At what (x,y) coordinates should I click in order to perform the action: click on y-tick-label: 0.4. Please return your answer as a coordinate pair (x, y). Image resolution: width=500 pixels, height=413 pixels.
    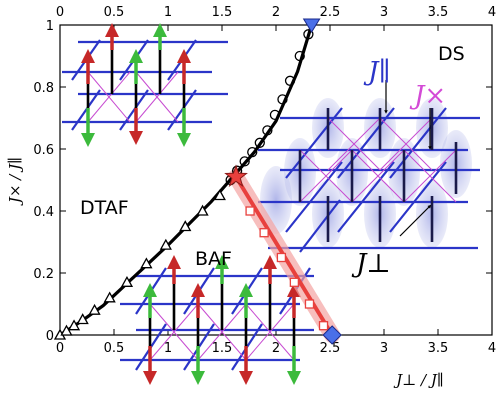
    Looking at the image, I should click on (43, 212).